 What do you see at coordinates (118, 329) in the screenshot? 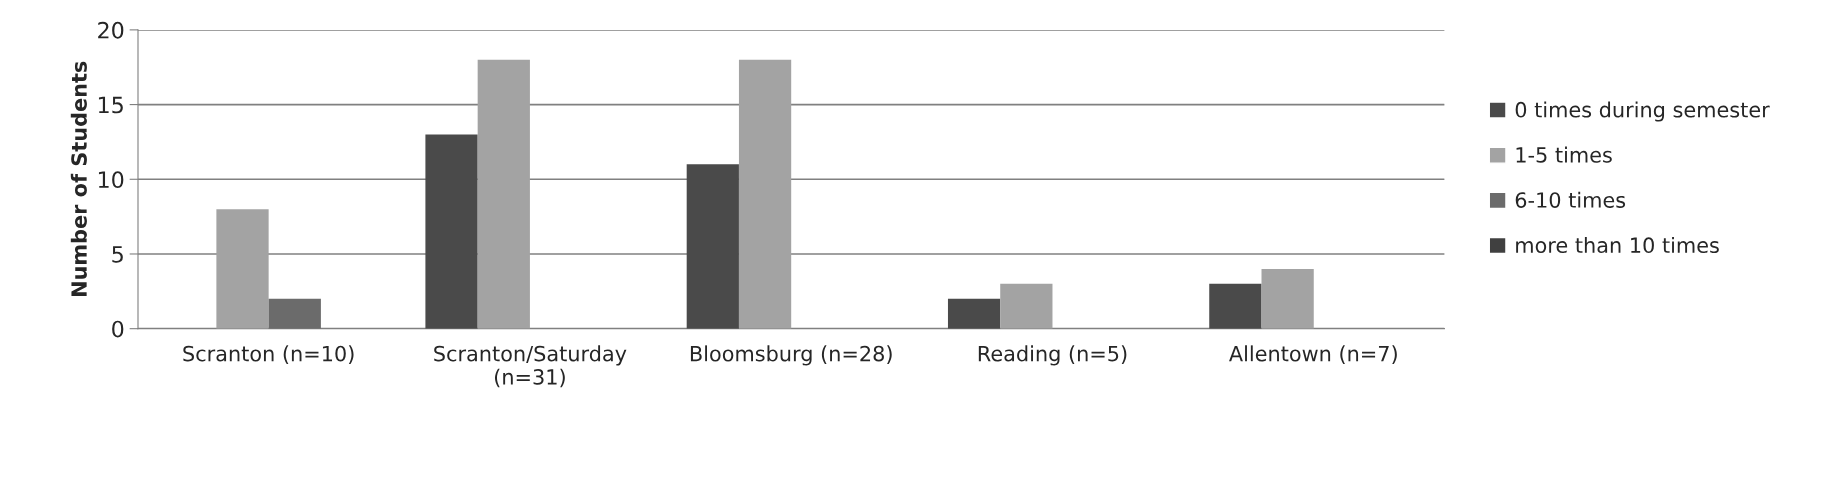
I see `y-tick-label: 0` at bounding box center [118, 329].